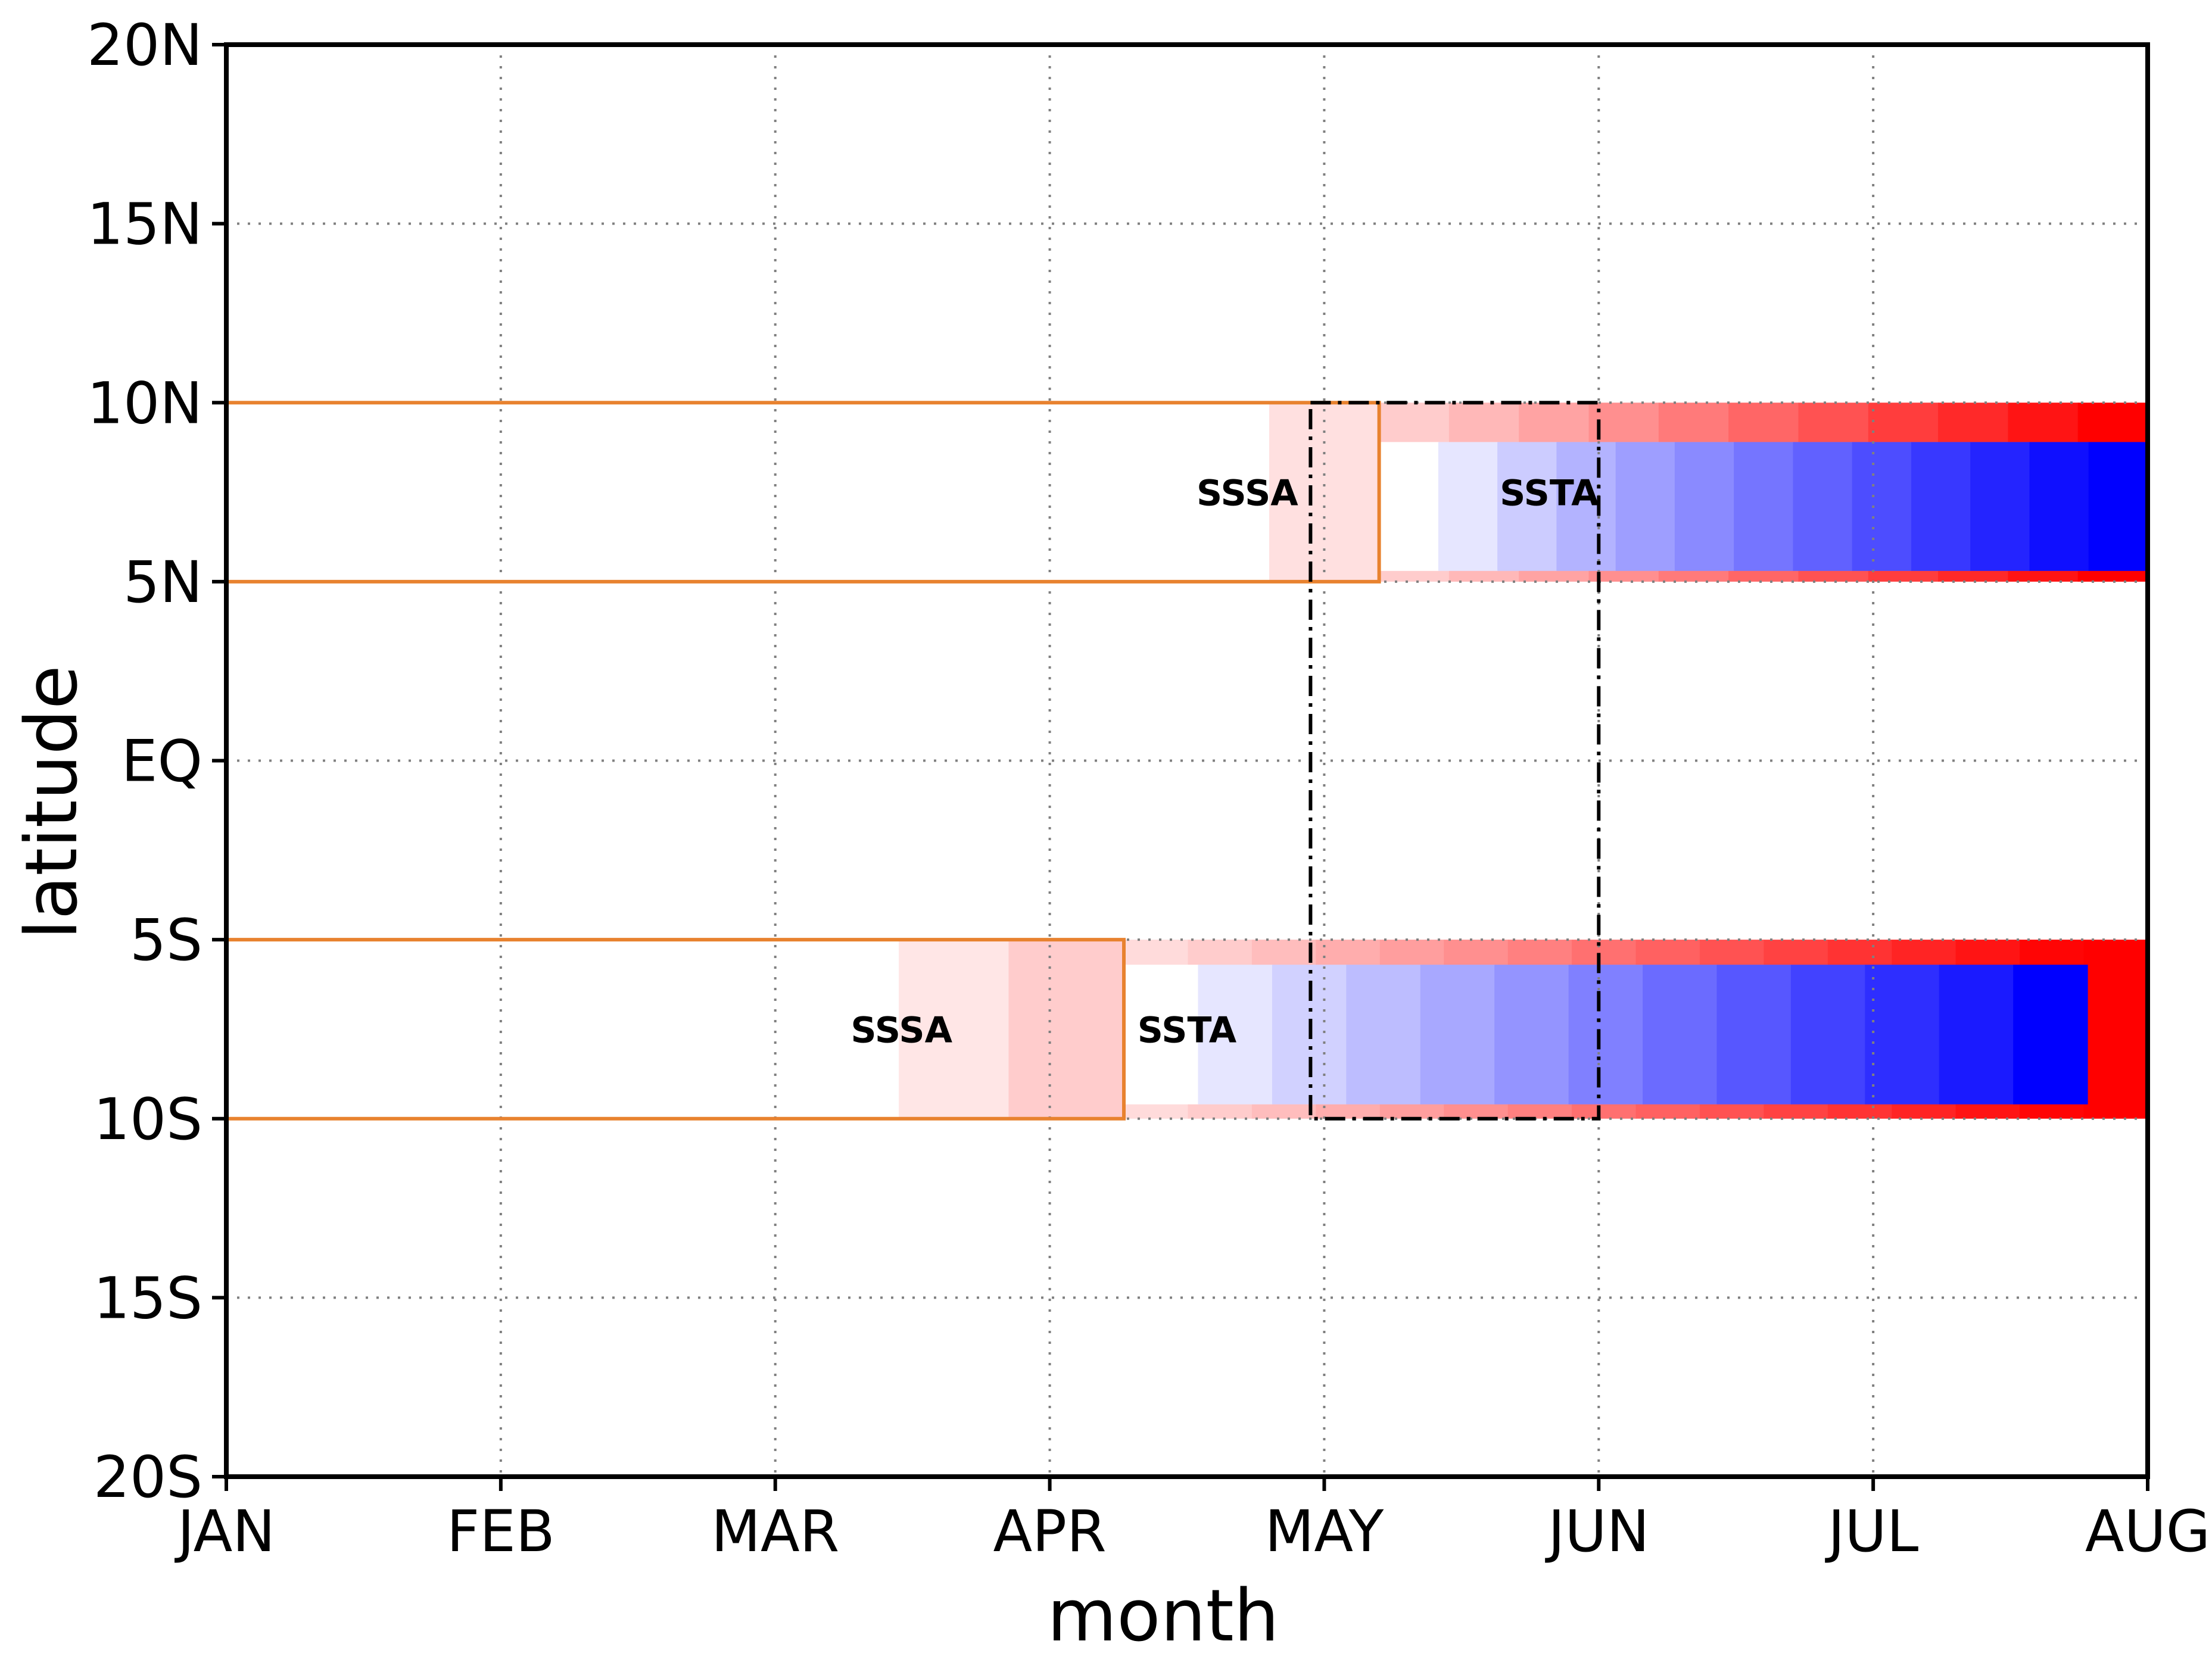 The width and height of the screenshot is (2212, 1669). Describe the element at coordinates (1550, 493) in the screenshot. I see `ssta-label-north: SSTA` at that location.